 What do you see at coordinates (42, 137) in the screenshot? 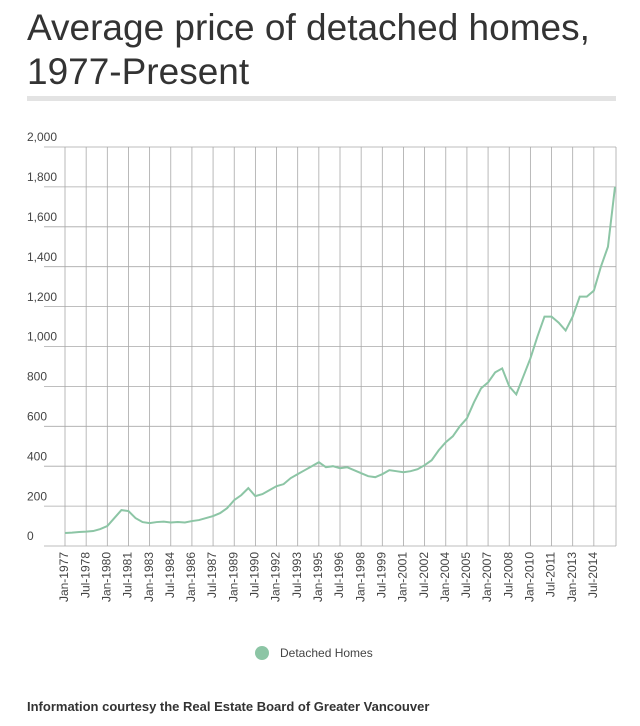
I see `y-tick-label: 2,000` at bounding box center [42, 137].